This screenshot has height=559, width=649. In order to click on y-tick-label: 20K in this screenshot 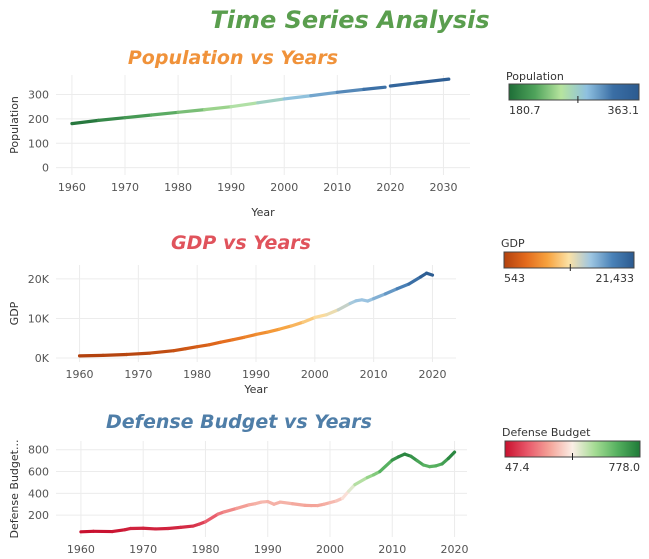, I will do `click(39, 279)`.